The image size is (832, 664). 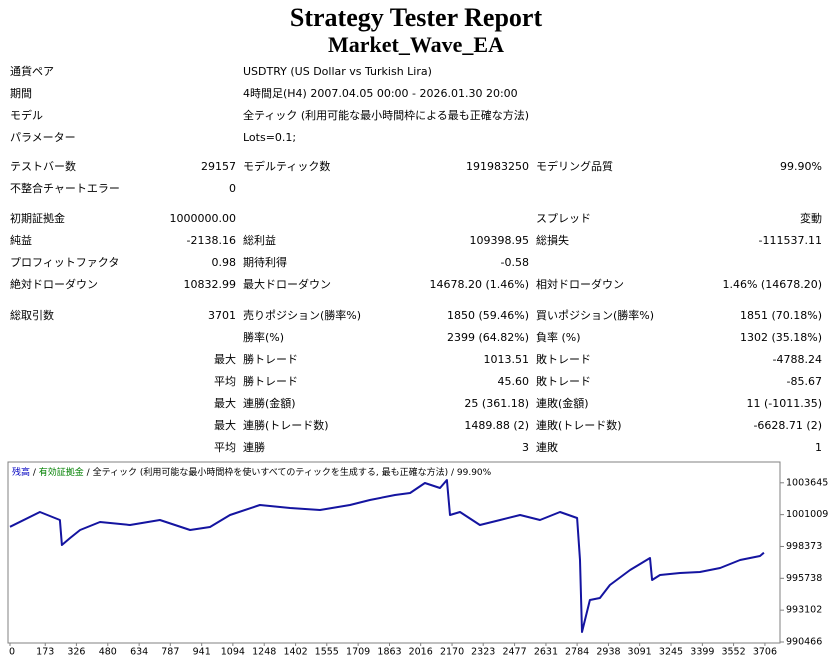 What do you see at coordinates (500, 240) in the screenshot?
I see `stat-value: 109398.95` at bounding box center [500, 240].